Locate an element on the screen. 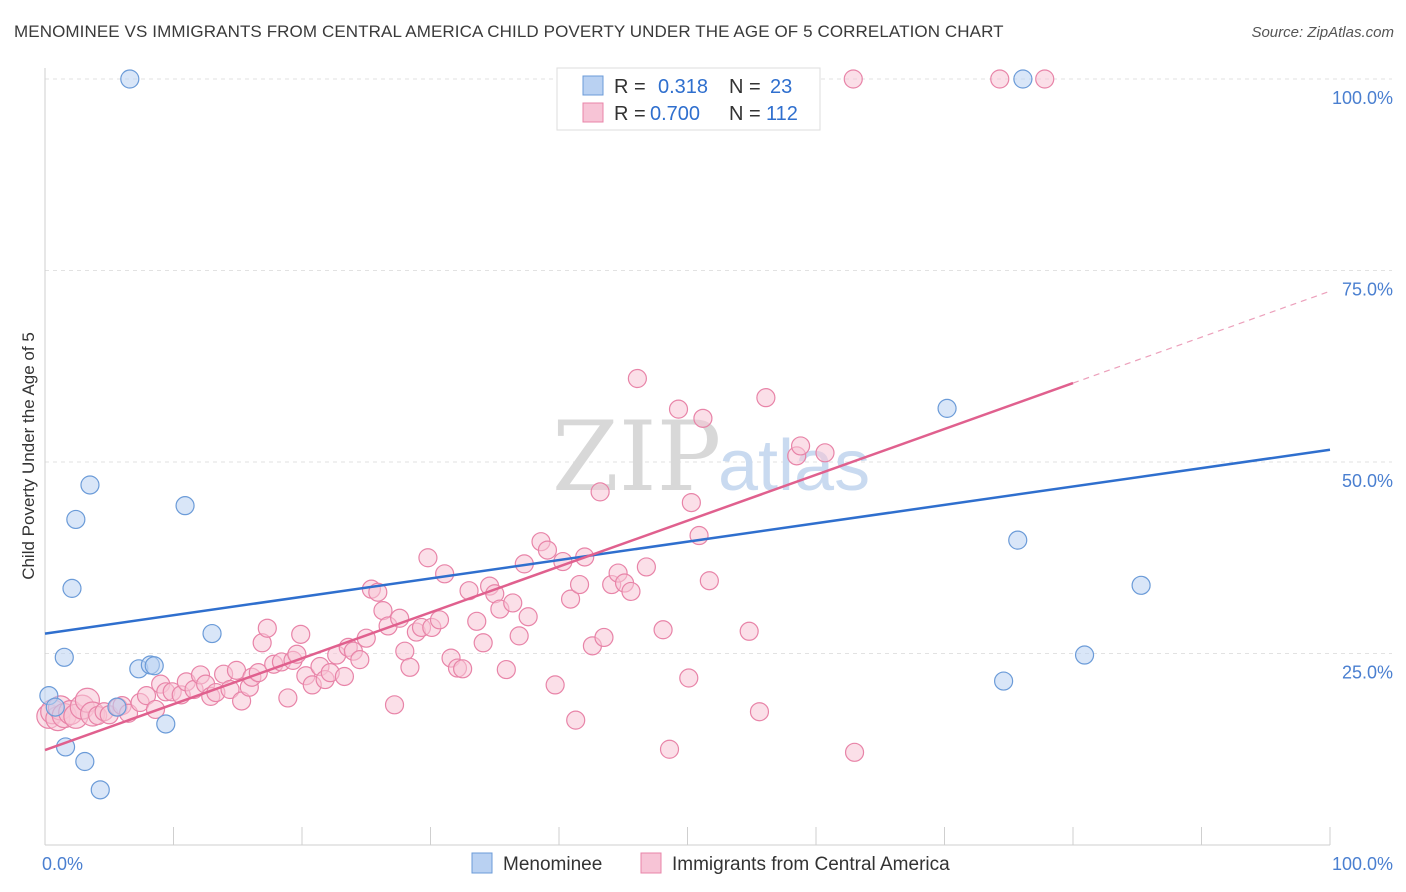  source-label: Source: ZipAtlas.com is located at coordinates (1322, 32).